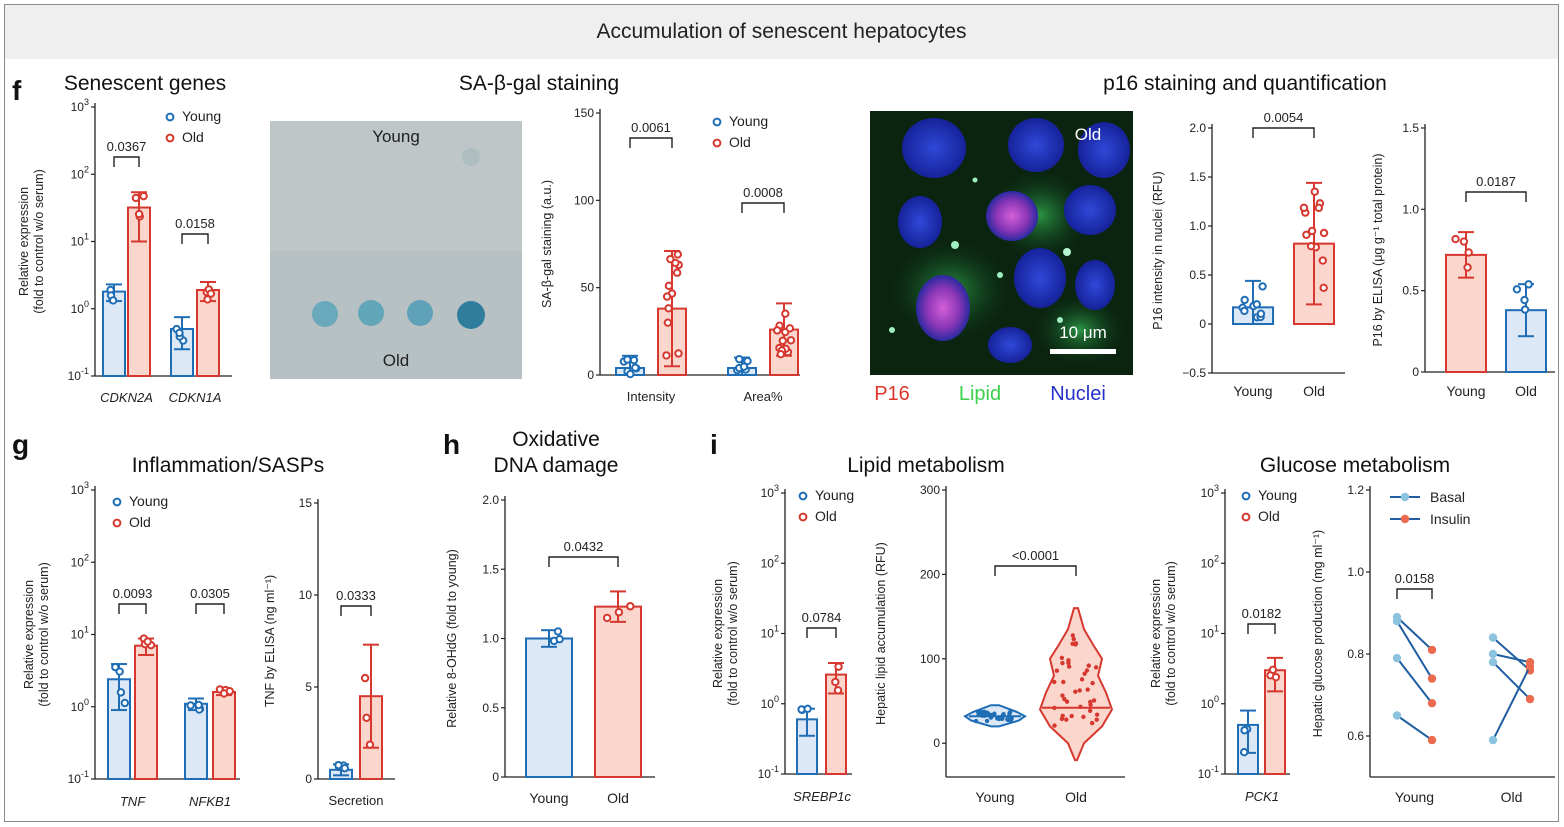 The image size is (1564, 827). I want to click on y-tick-label: 10⁻¹, so click(768, 772).